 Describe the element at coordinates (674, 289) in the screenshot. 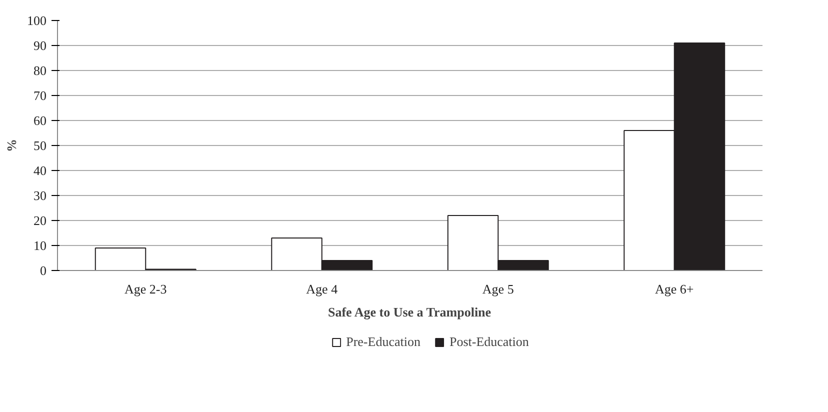

I see `x-tick-label: Age 6+` at that location.